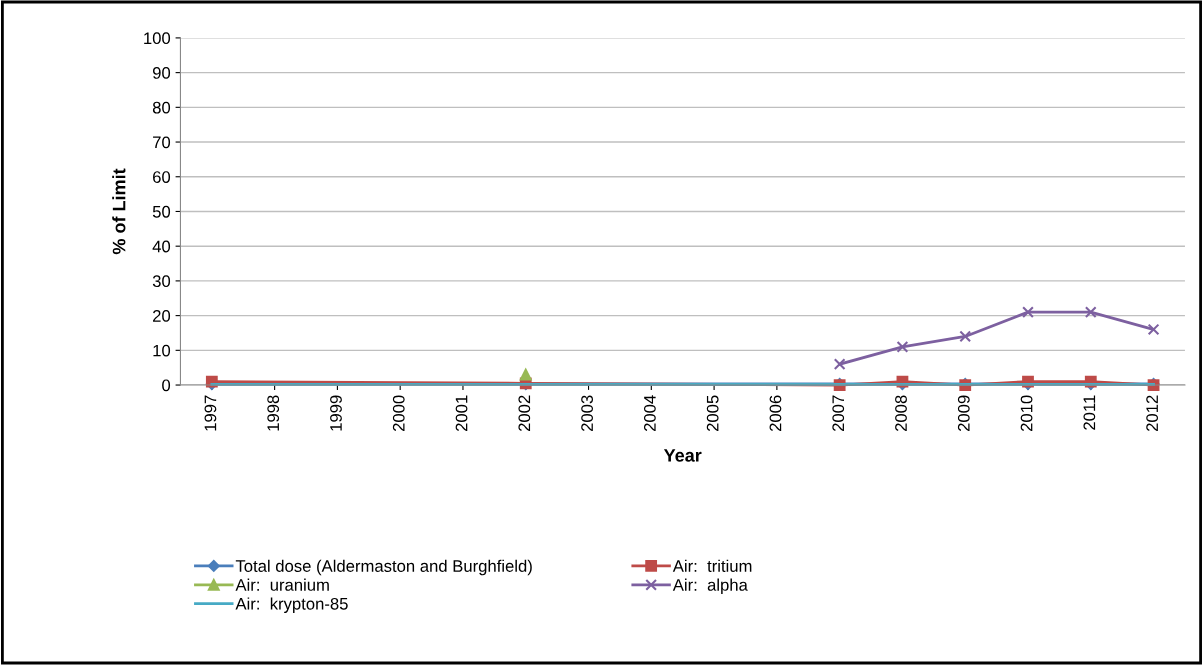 The image size is (1203, 665). Describe the element at coordinates (157, 38) in the screenshot. I see `y-tick-label: 100` at that location.